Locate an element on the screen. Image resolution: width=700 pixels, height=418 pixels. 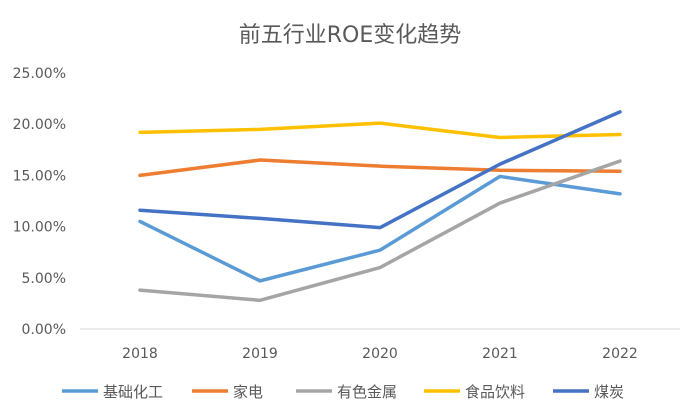
y-tick-label: 10.00% is located at coordinates (39, 228).